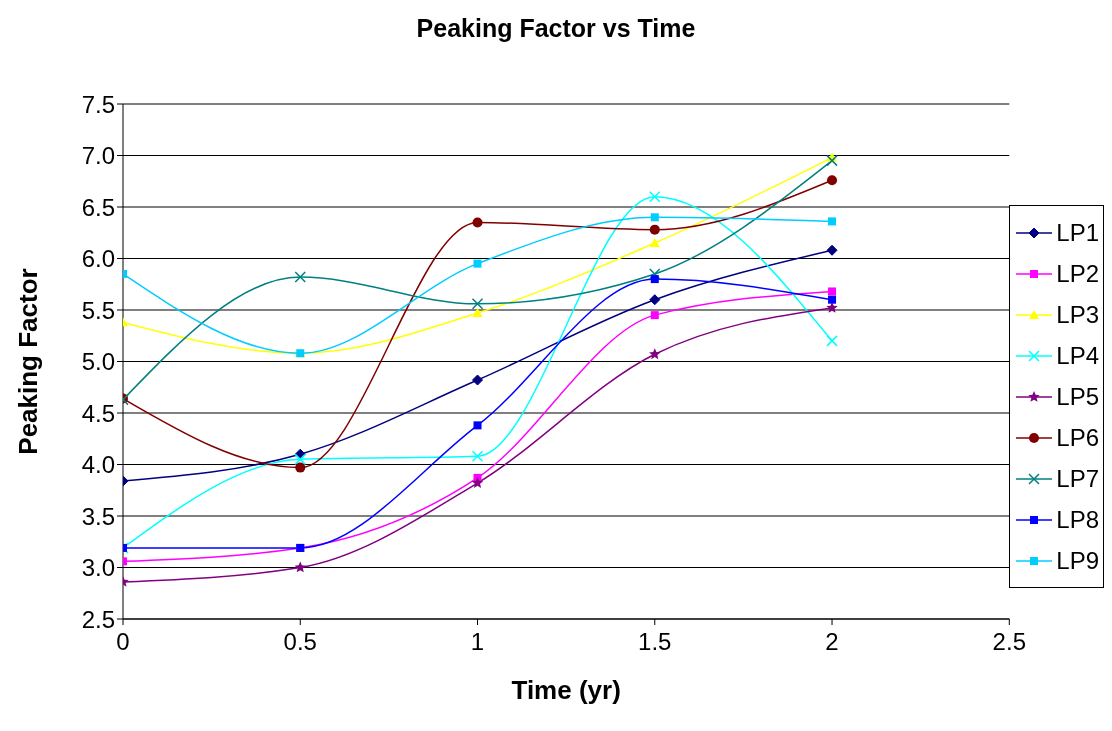 This screenshot has width=1112, height=731. Describe the element at coordinates (566, 690) in the screenshot. I see `x-axis-title: Time (yr)` at that location.